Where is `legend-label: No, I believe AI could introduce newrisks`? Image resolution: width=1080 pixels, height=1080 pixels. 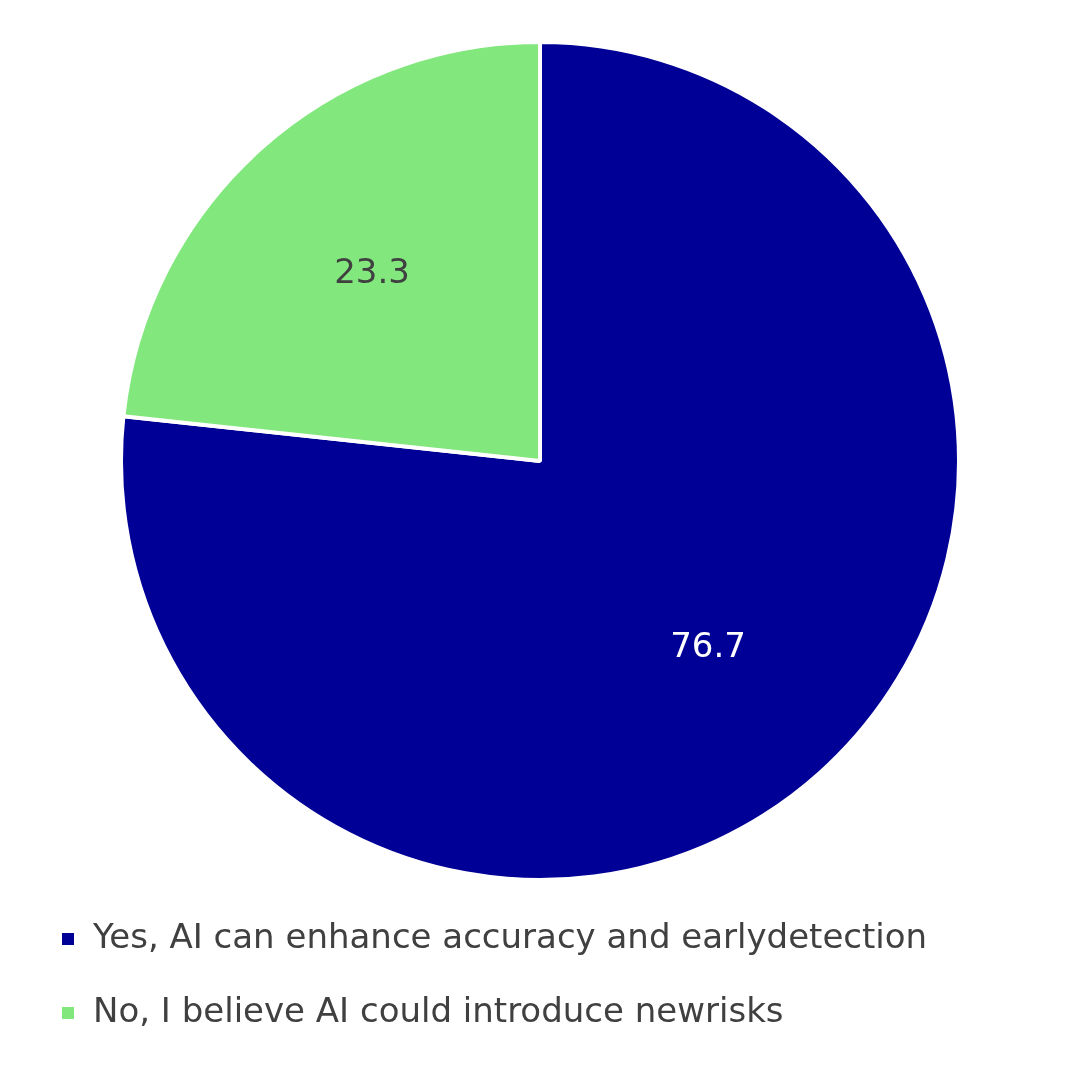 legend-label: No, I believe AI could introduce newrisks is located at coordinates (438, 1009).